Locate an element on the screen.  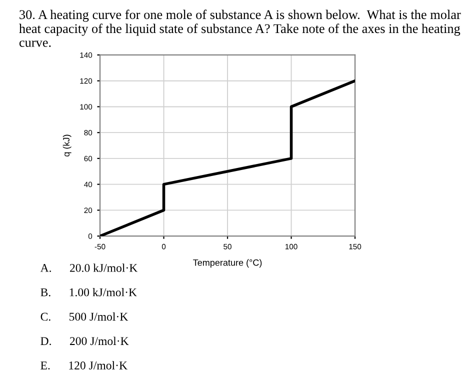
x-axis-title: Temperature (°C) is located at coordinates (227, 263).